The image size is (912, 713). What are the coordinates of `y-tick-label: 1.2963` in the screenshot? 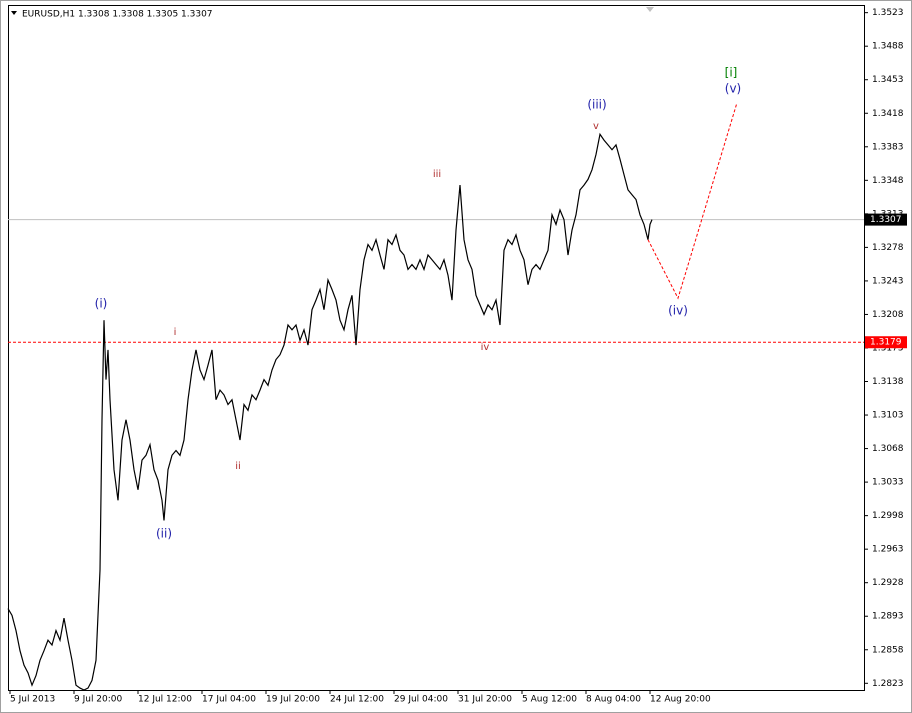 It's located at (888, 550).